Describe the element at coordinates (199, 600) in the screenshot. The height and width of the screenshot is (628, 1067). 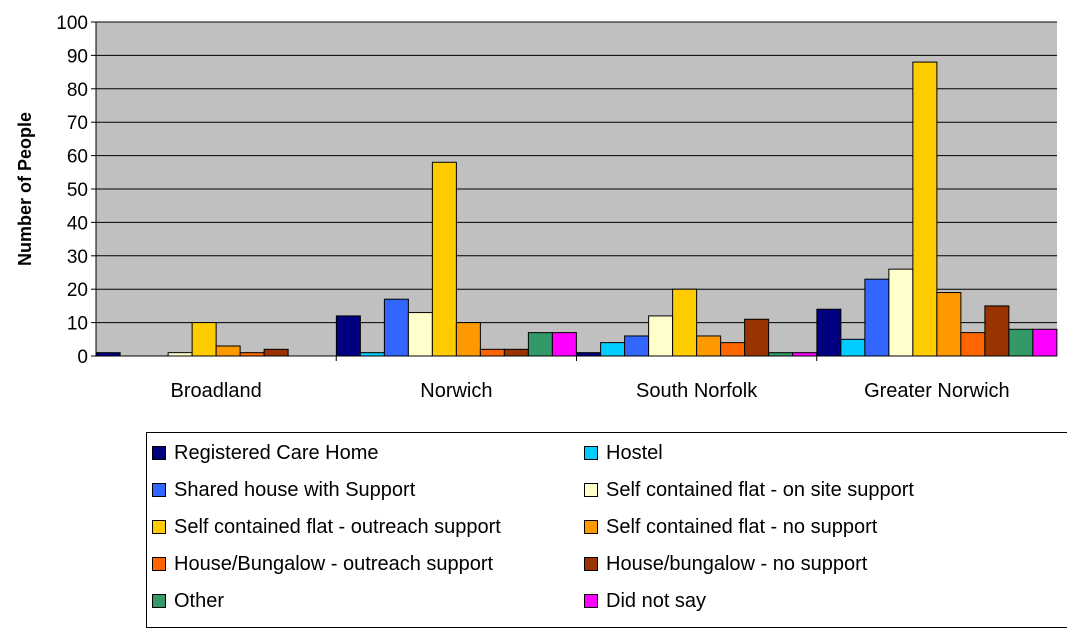
I see `legend-label: Other` at that location.